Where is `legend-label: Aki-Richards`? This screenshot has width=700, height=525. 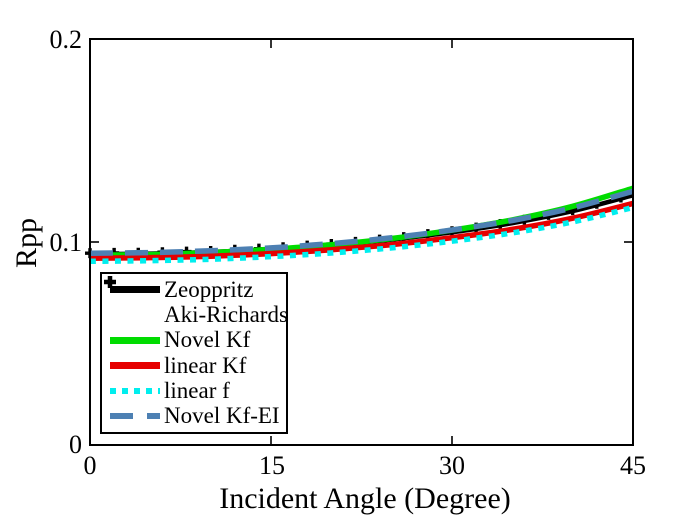
legend-label: Aki-Richards is located at coordinates (226, 315).